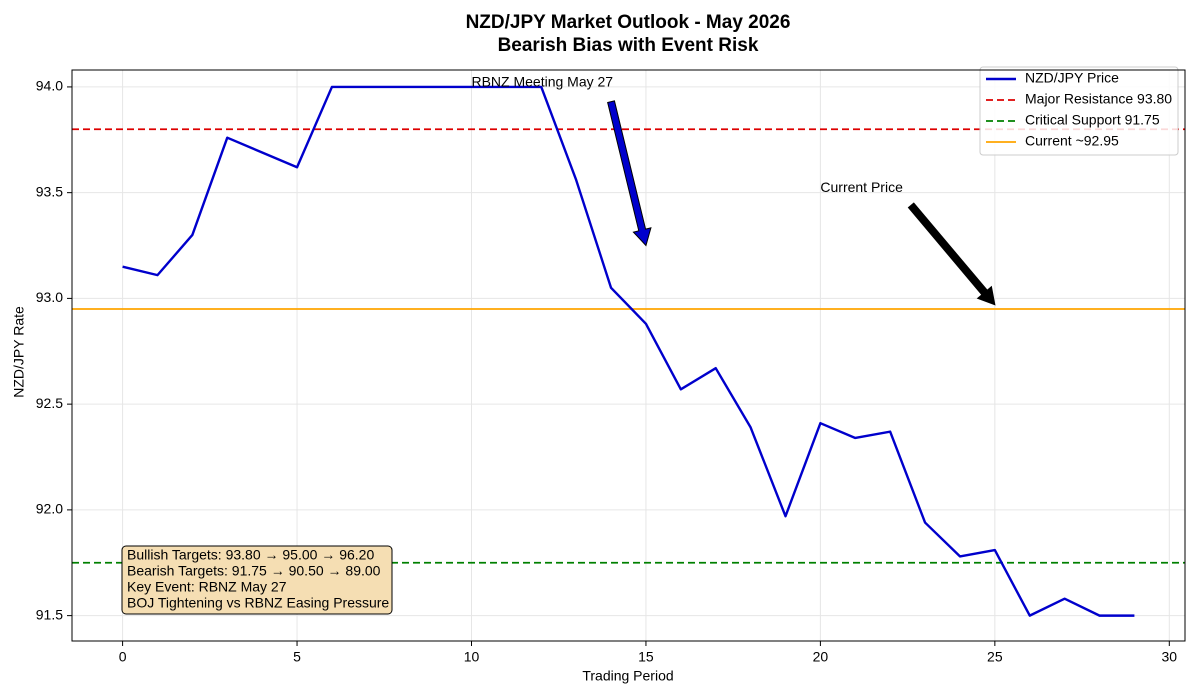 Image resolution: width=1200 pixels, height=700 pixels. I want to click on x-tick-label: 30, so click(1170, 657).